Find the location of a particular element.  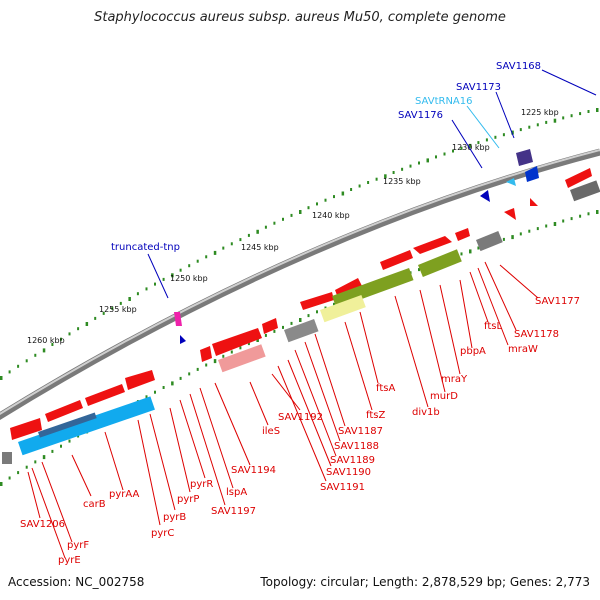

gene-label-SAV1173: SAV1173 is located at coordinates (478, 87).